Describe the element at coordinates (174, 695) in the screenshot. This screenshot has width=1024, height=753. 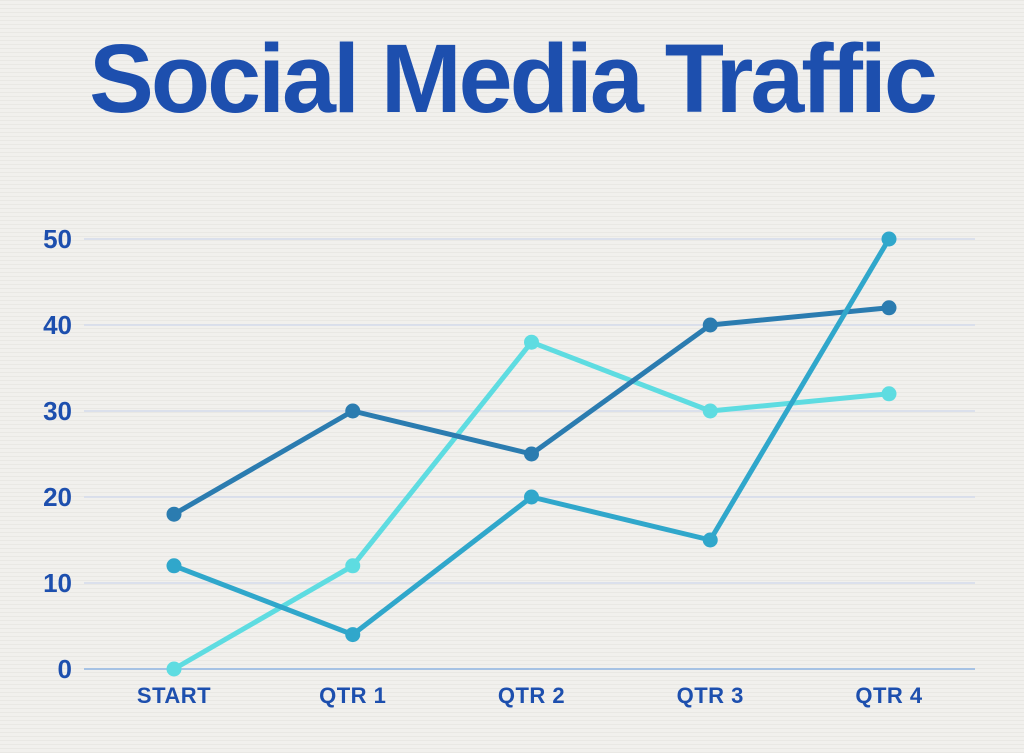
I see `x-axis-tick-label: START` at that location.